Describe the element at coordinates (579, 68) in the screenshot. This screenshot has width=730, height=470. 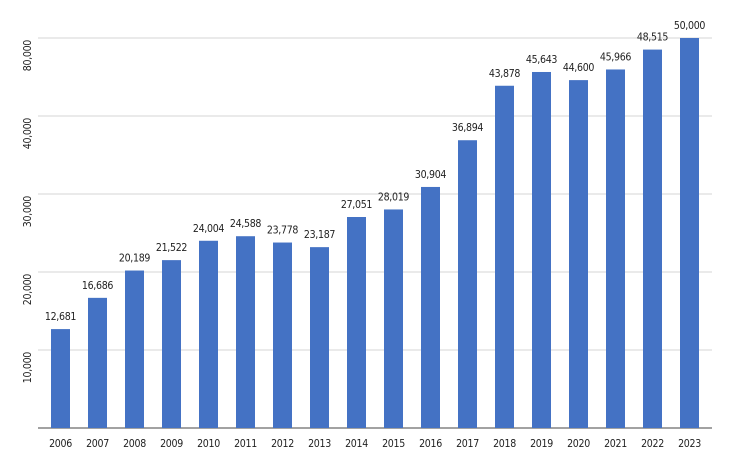
I see `data-label: 44,600` at that location.